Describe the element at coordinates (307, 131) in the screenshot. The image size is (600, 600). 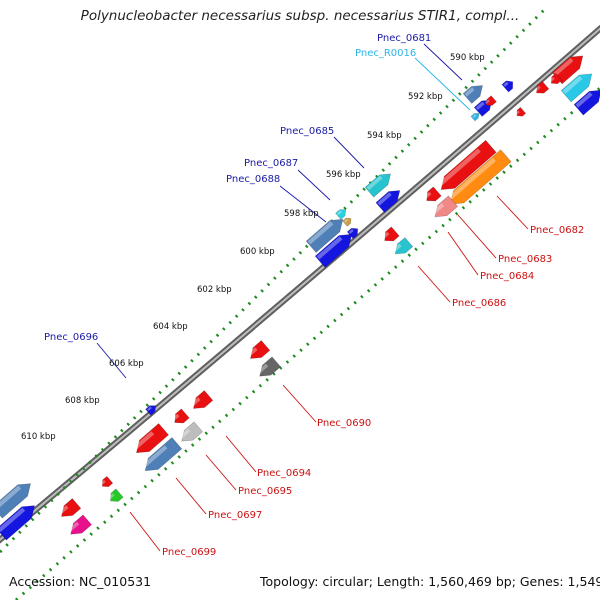
I see `gene-label-pnec-0685: Pnec_0685` at that location.